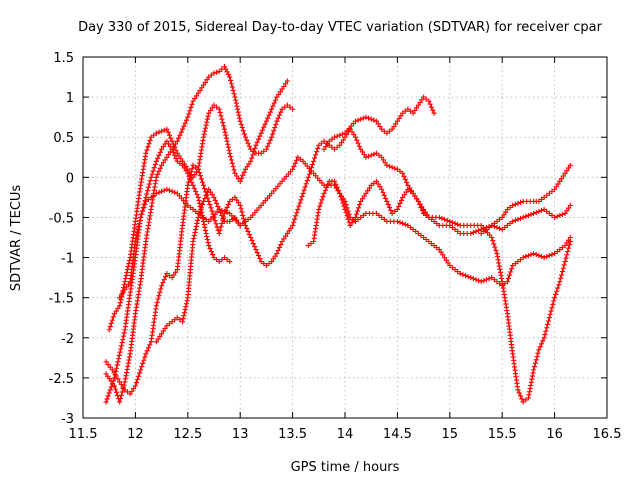  Describe the element at coordinates (61, 379) in the screenshot. I see `y-tick-label: -2.5` at that location.